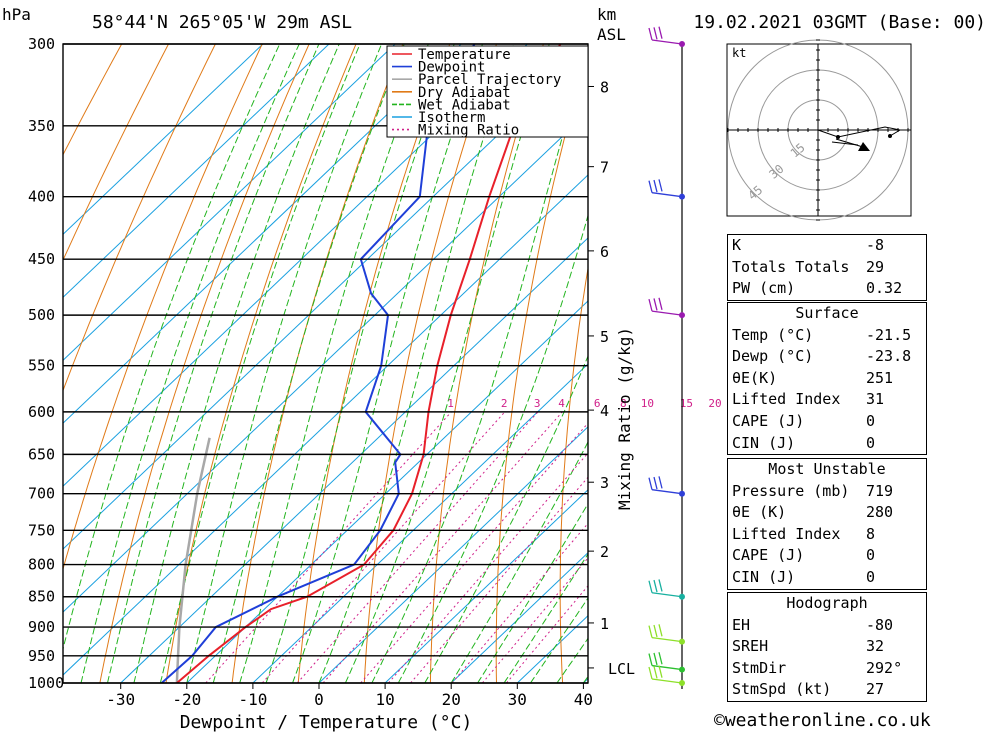  I want to click on legend-entry-label: Dewpoint, so click(451, 68).